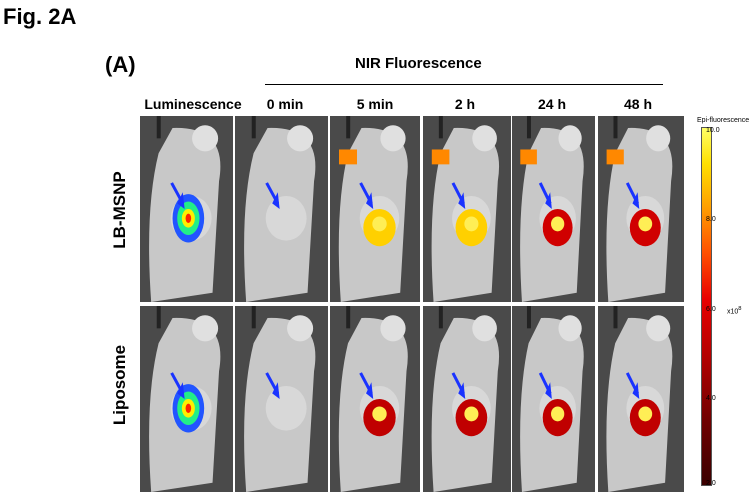  Describe the element at coordinates (40, 16) in the screenshot. I see `figure-title: Fig. 2A` at that location.